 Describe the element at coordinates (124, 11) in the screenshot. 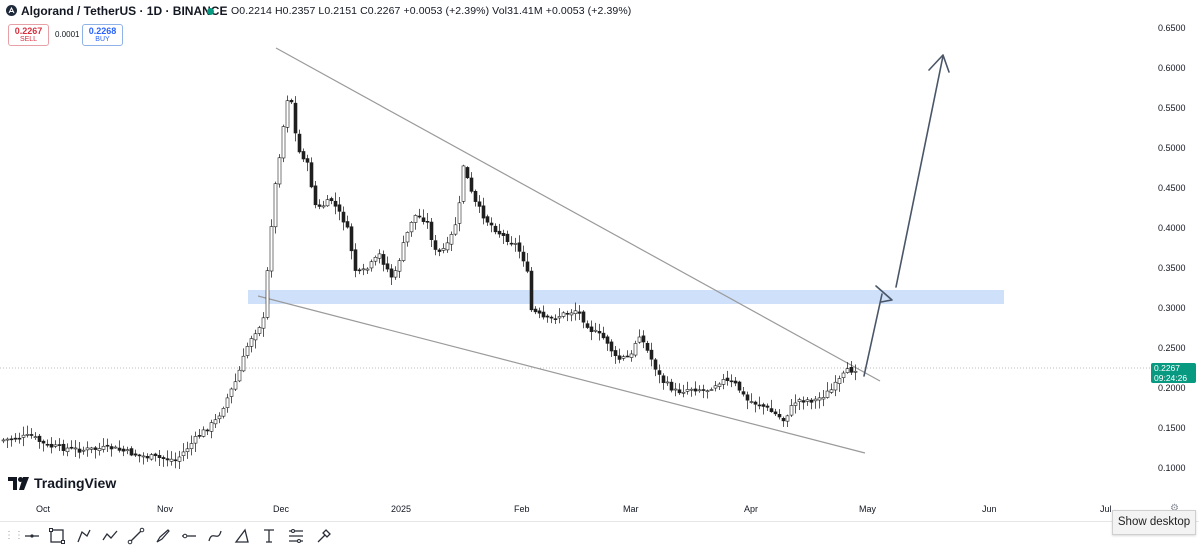

I see `symbol-title: Algorand / TetherUS · 1D · BINANCE` at that location.